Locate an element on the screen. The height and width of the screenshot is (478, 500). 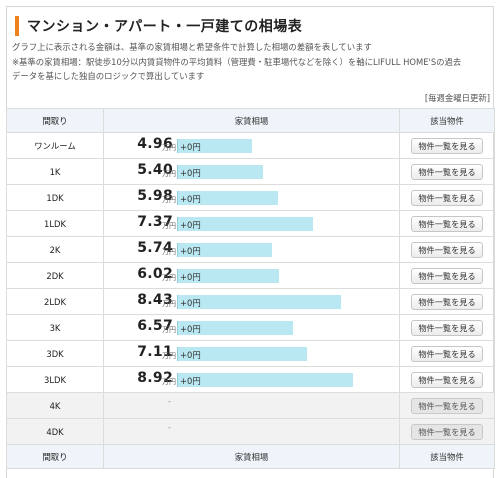
rent-cell: 6.57 万円 +0円 is located at coordinates (251, 327).